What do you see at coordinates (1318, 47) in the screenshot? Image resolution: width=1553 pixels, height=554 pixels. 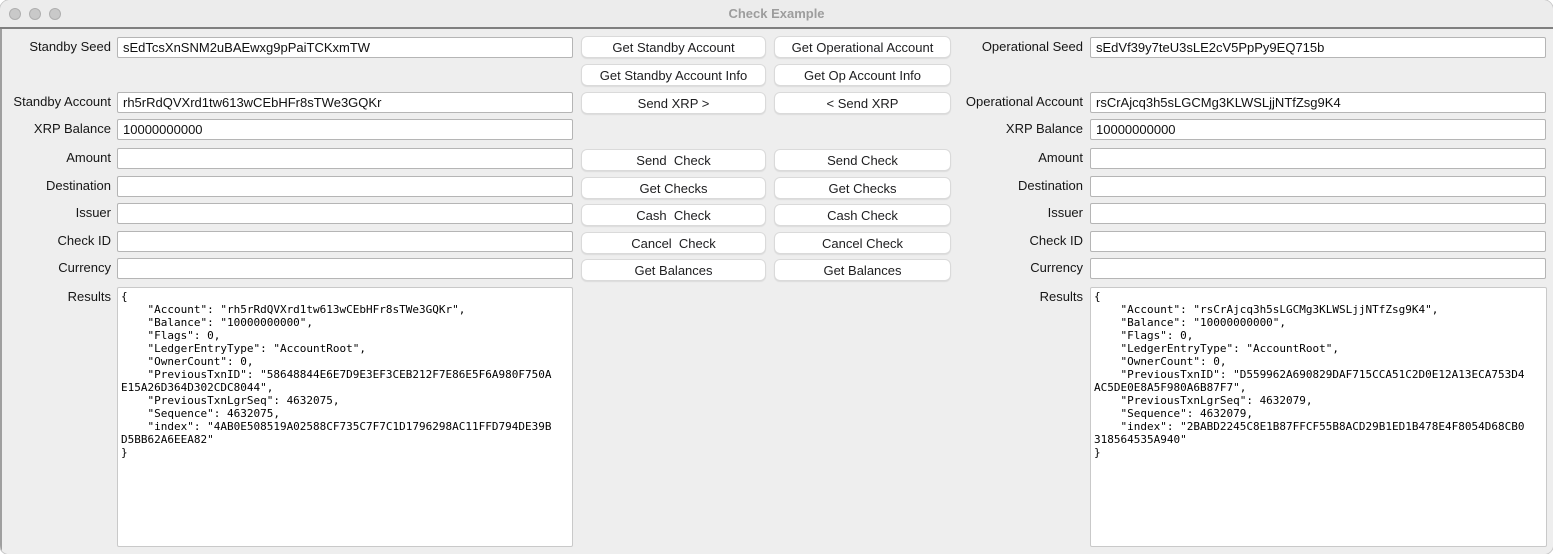 I see `operational-seed-input` at bounding box center [1318, 47].